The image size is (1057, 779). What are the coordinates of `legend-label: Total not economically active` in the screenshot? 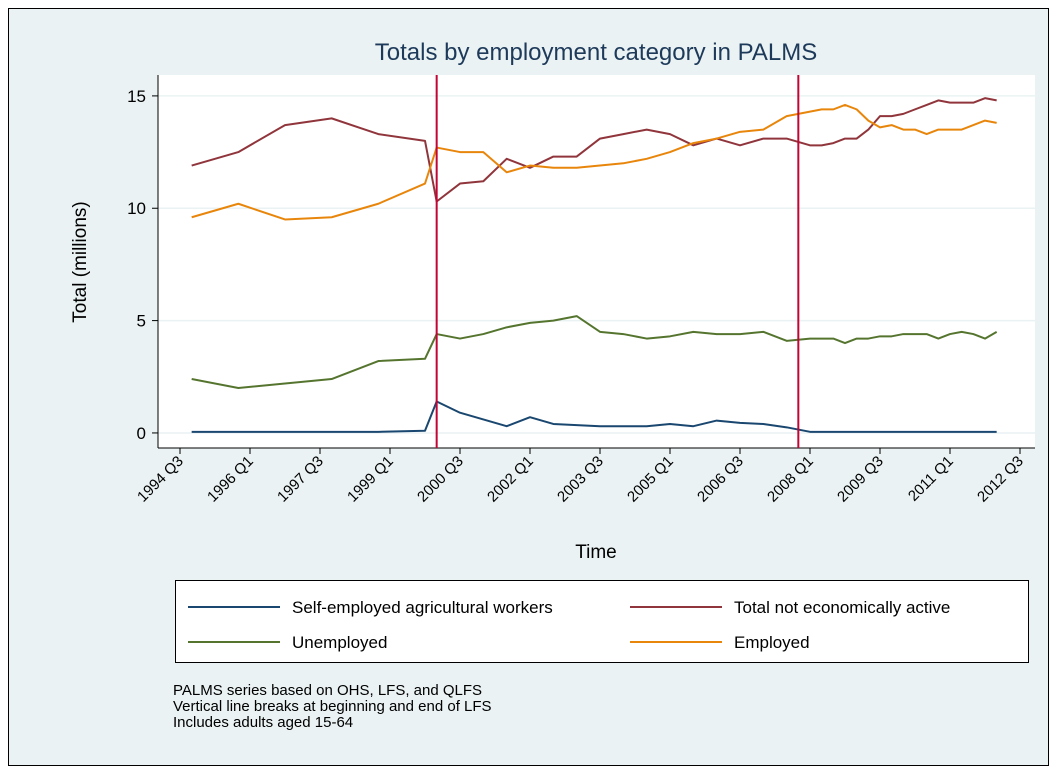 It's located at (842, 607).